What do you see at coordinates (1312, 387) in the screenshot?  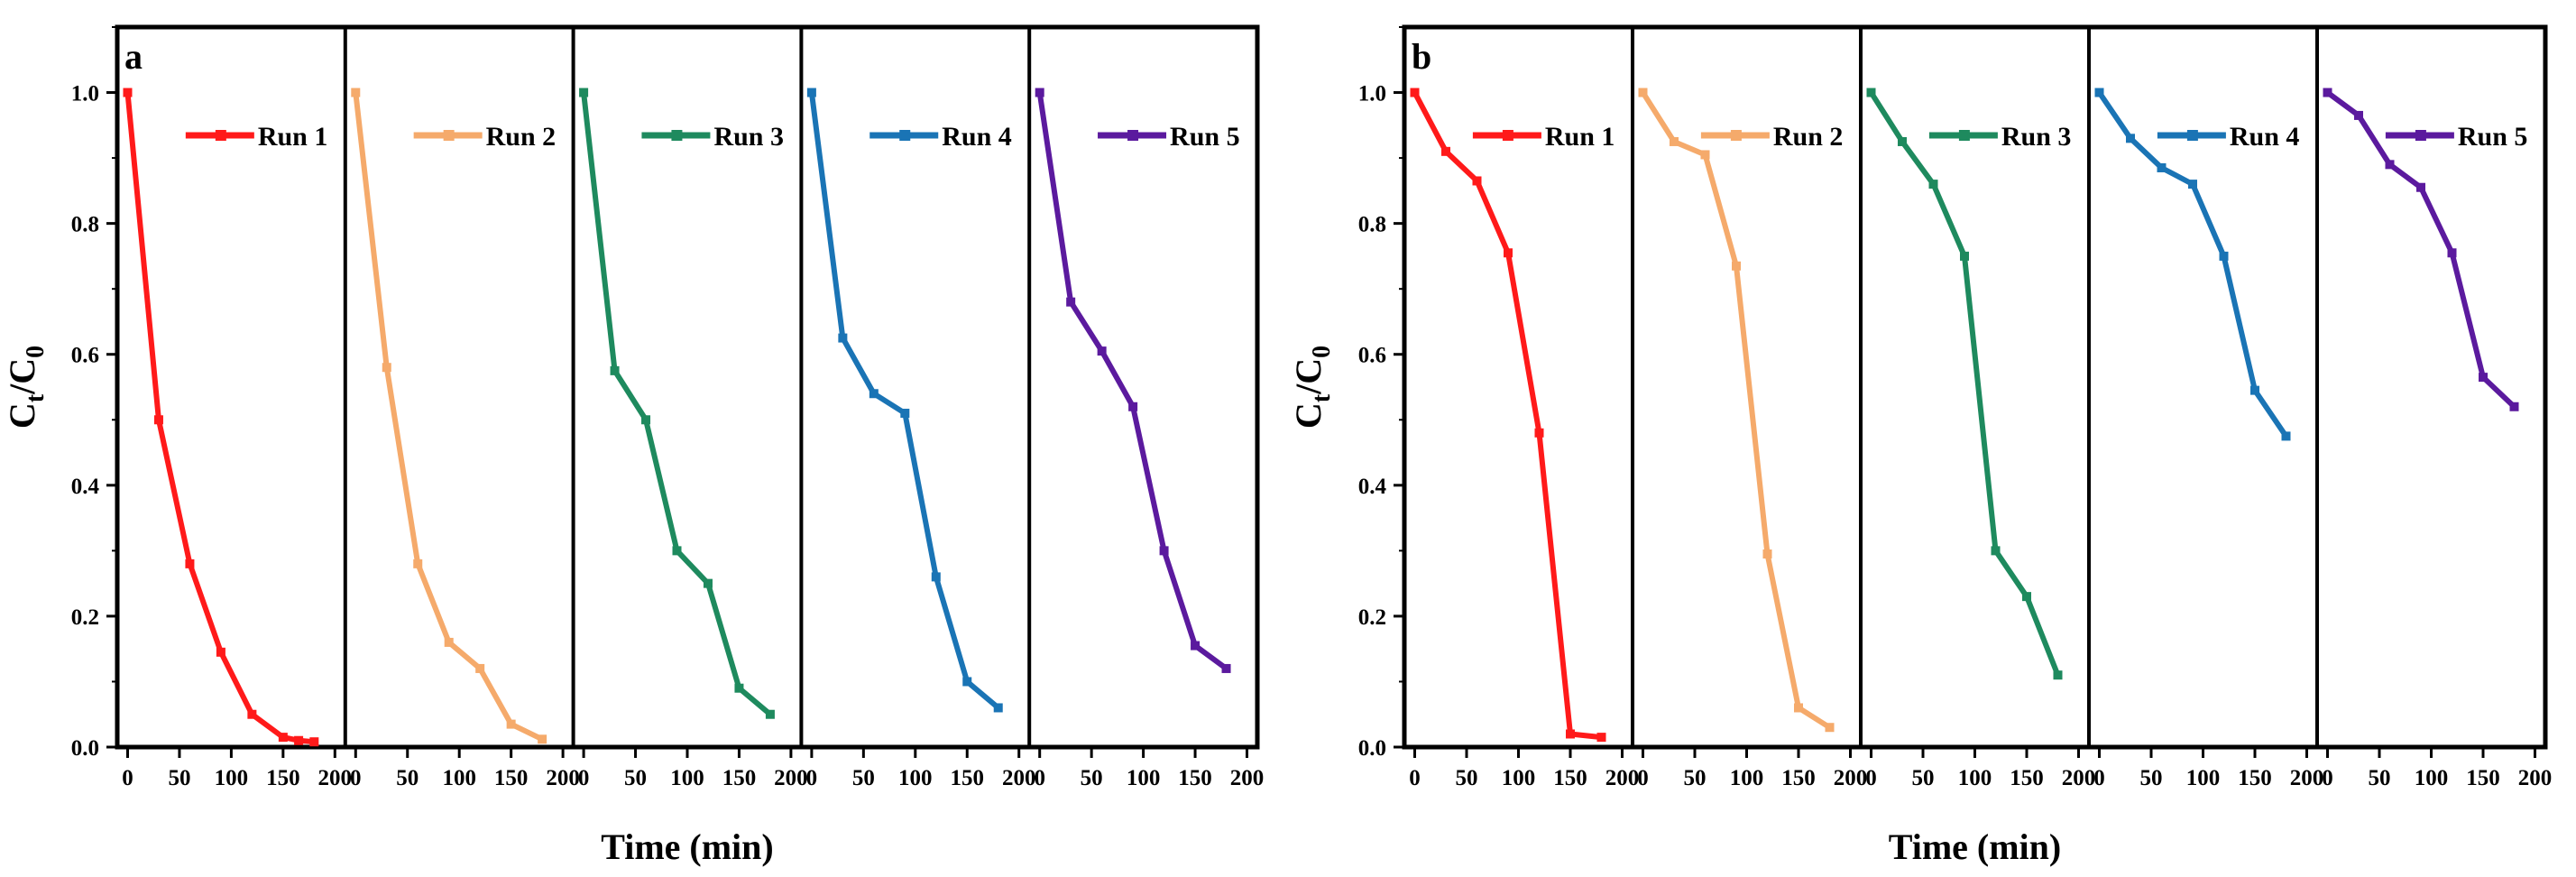 I see `y-axis-label: Ct/C0` at bounding box center [1312, 387].